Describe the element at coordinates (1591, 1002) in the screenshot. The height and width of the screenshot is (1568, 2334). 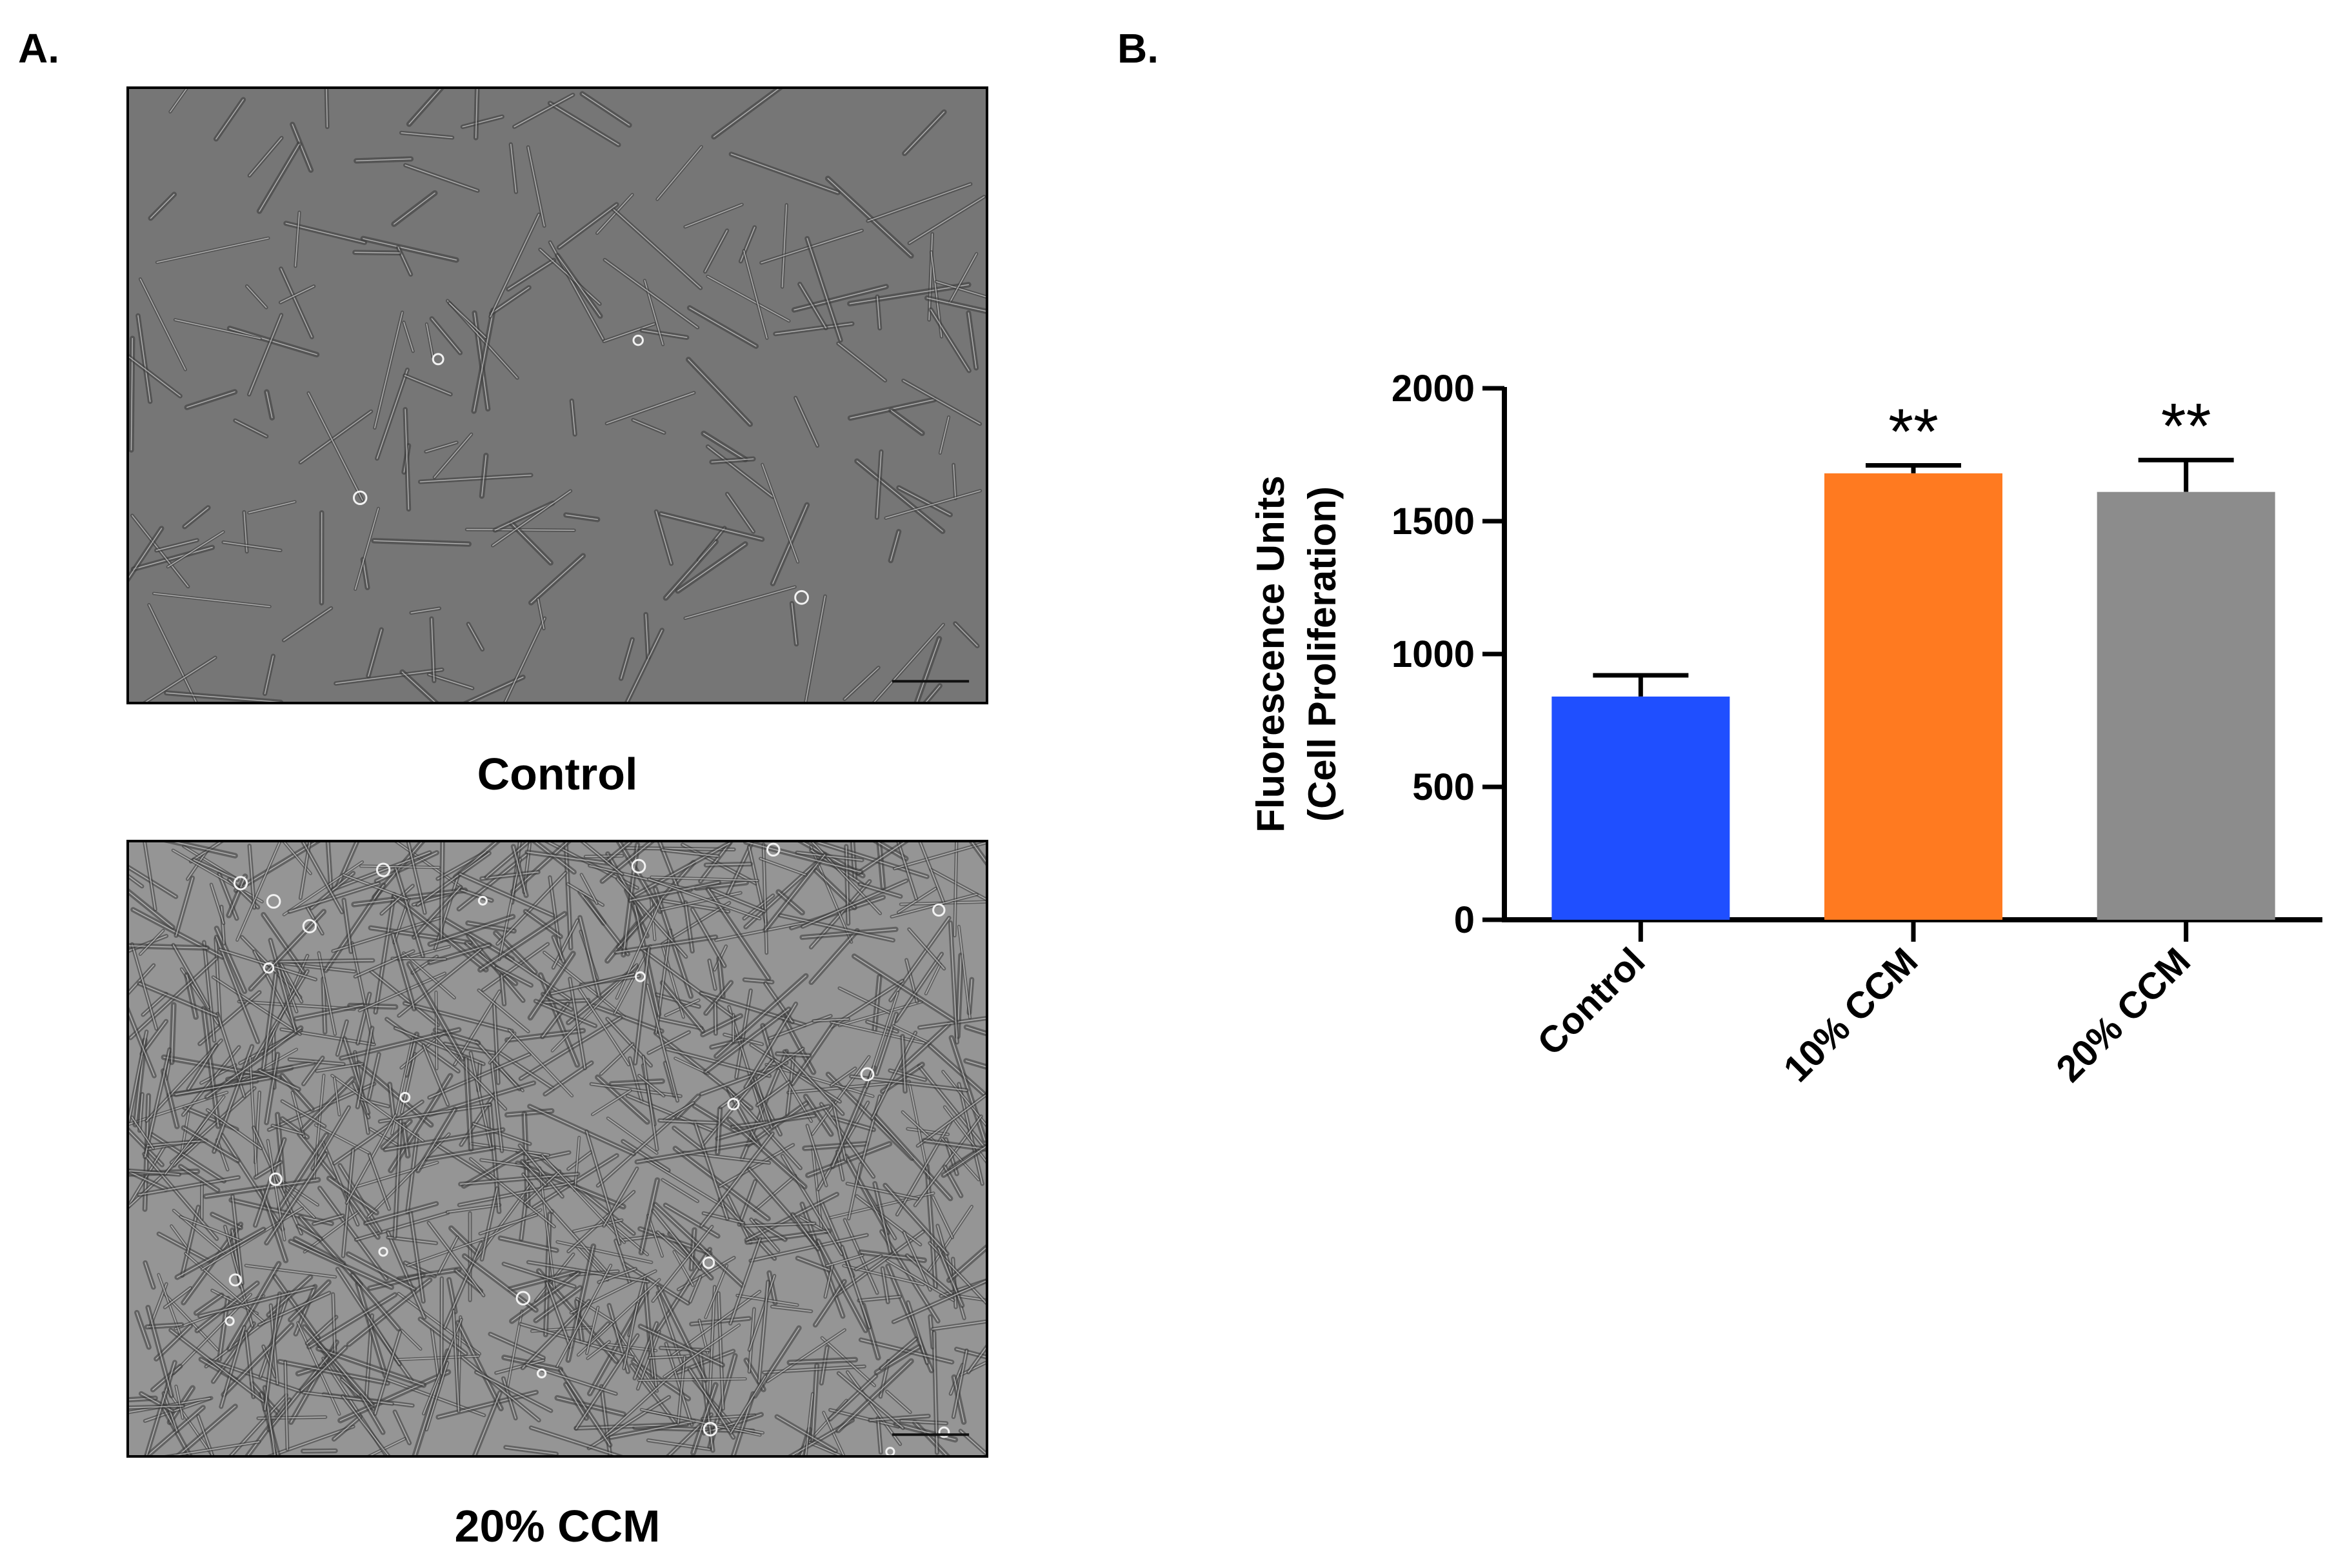
I see `x-tick-label: Control` at that location.